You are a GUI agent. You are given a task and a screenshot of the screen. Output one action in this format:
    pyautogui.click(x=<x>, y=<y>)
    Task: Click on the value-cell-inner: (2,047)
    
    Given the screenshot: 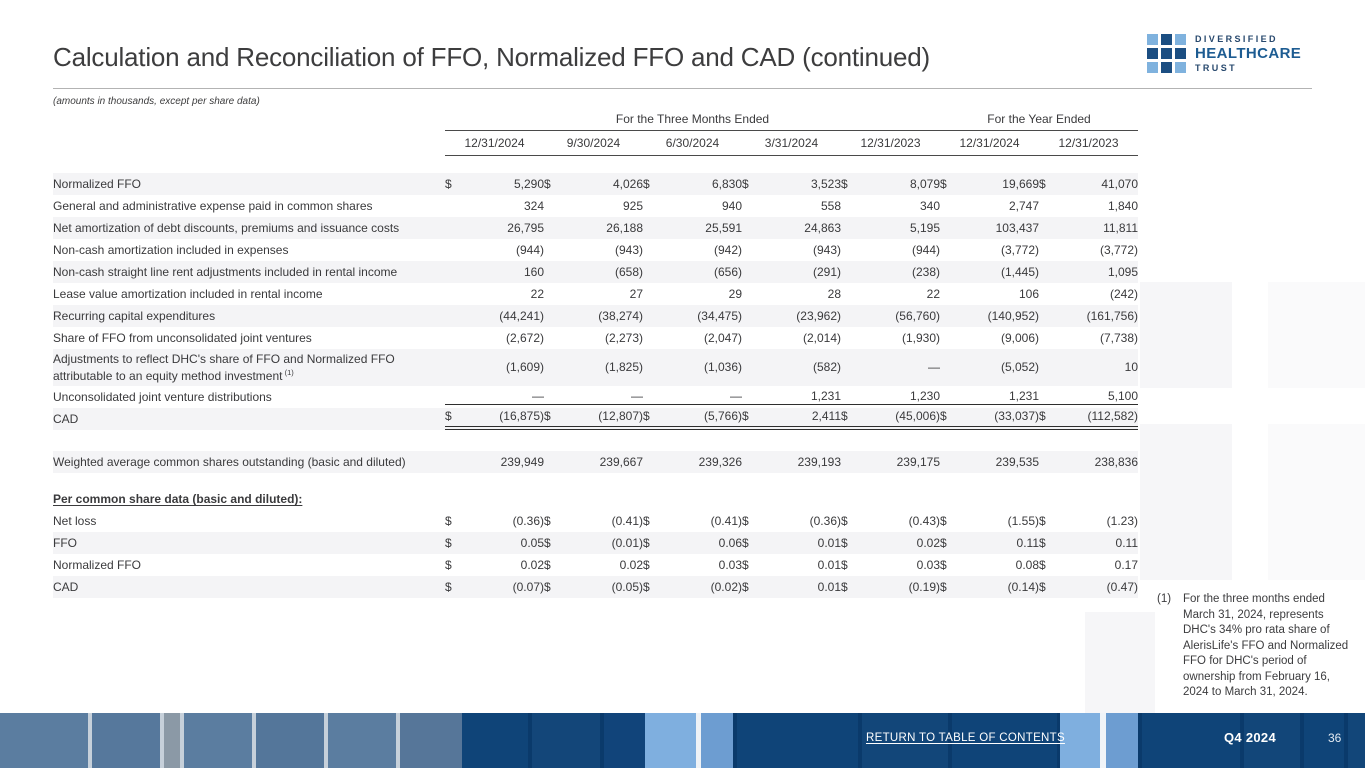 What is the action you would take?
    pyautogui.click(x=692, y=338)
    